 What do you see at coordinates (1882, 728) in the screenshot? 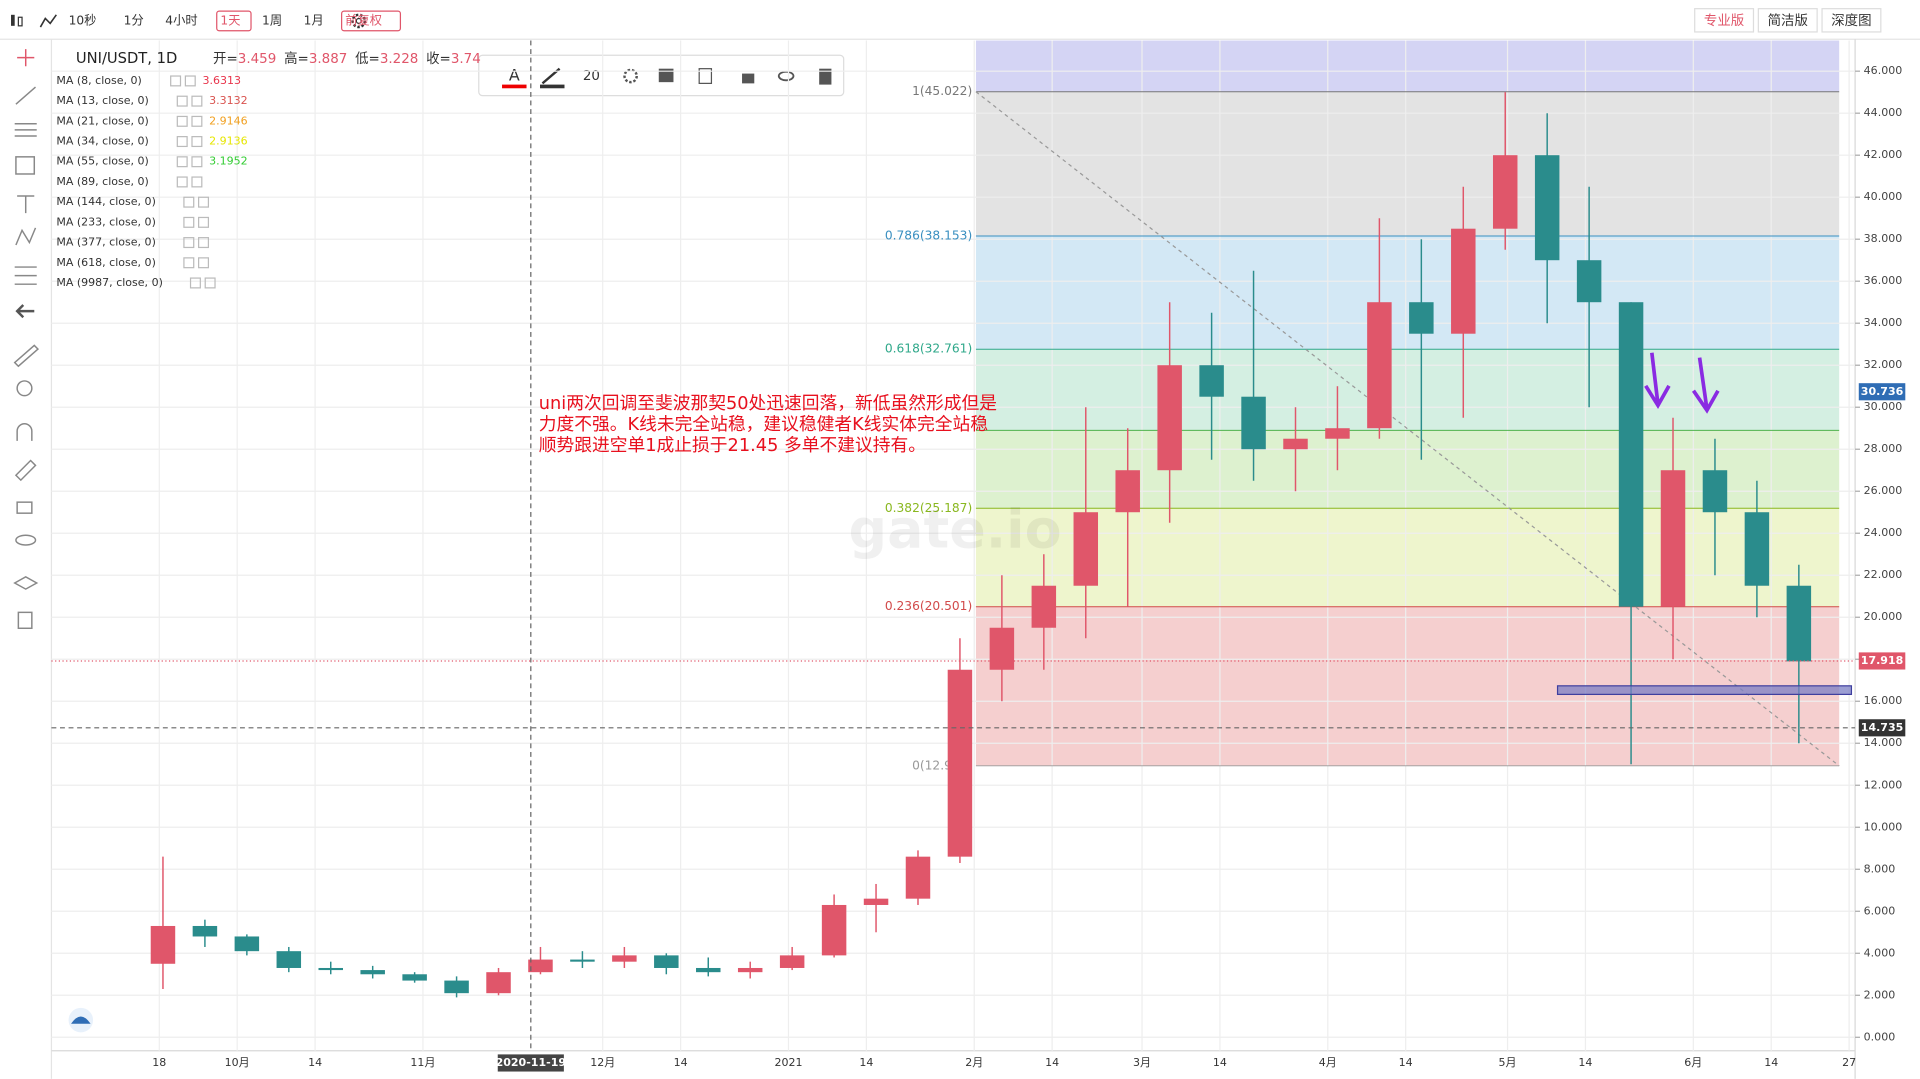
I see `price-marker-box` at bounding box center [1882, 728].